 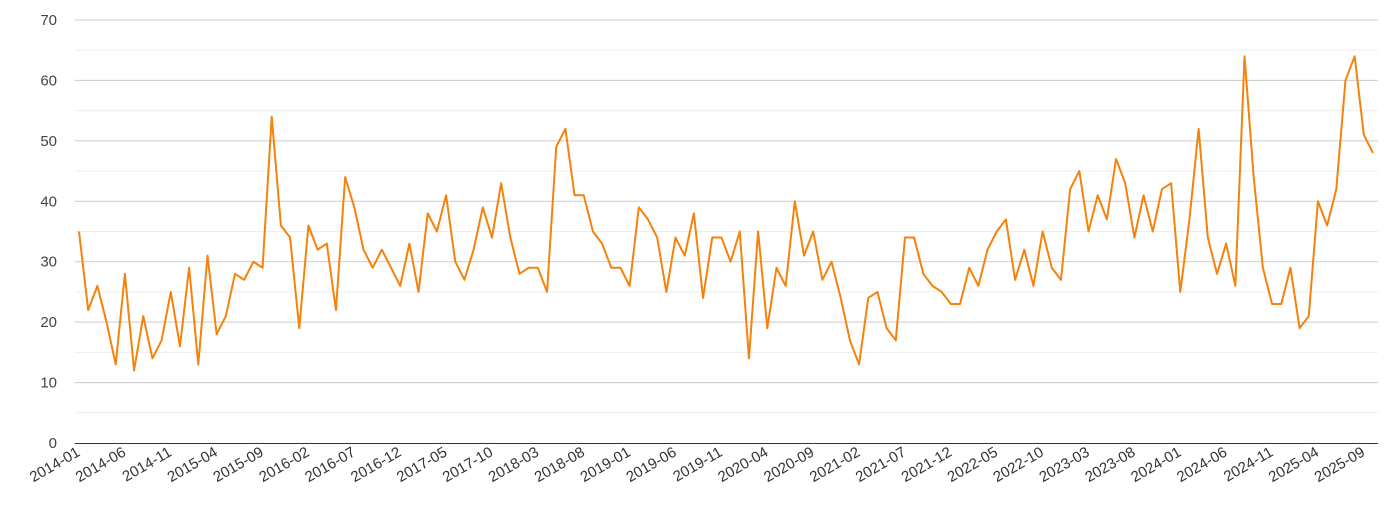 What do you see at coordinates (1110, 465) in the screenshot?
I see `x-tick-label: 2023-08` at bounding box center [1110, 465].